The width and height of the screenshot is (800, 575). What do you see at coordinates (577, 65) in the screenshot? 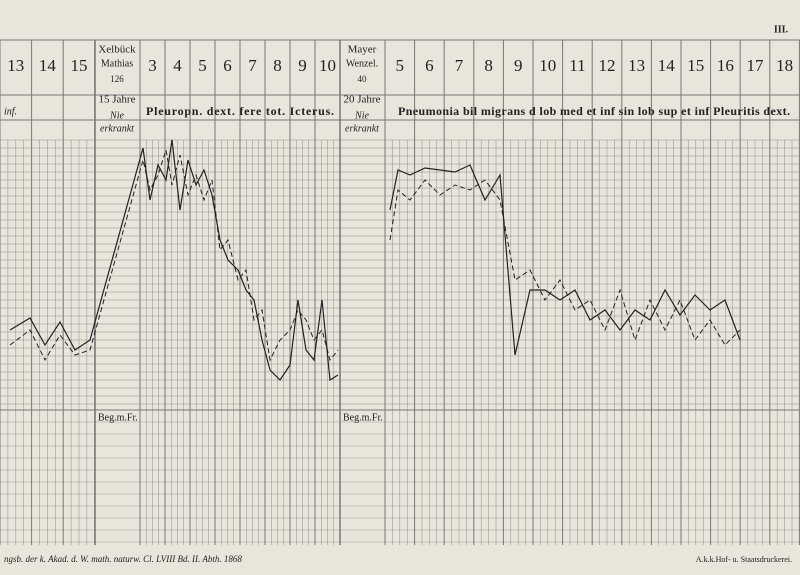
I see `day-number: 11` at bounding box center [577, 65].